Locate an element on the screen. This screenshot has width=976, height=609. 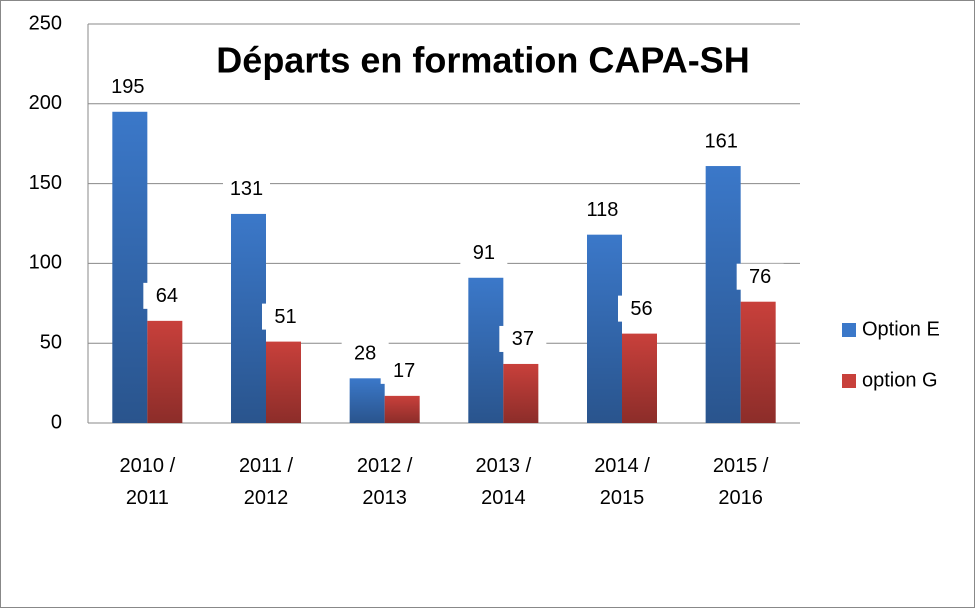
x-tick-label: 2011 /2012 is located at coordinates (266, 482).